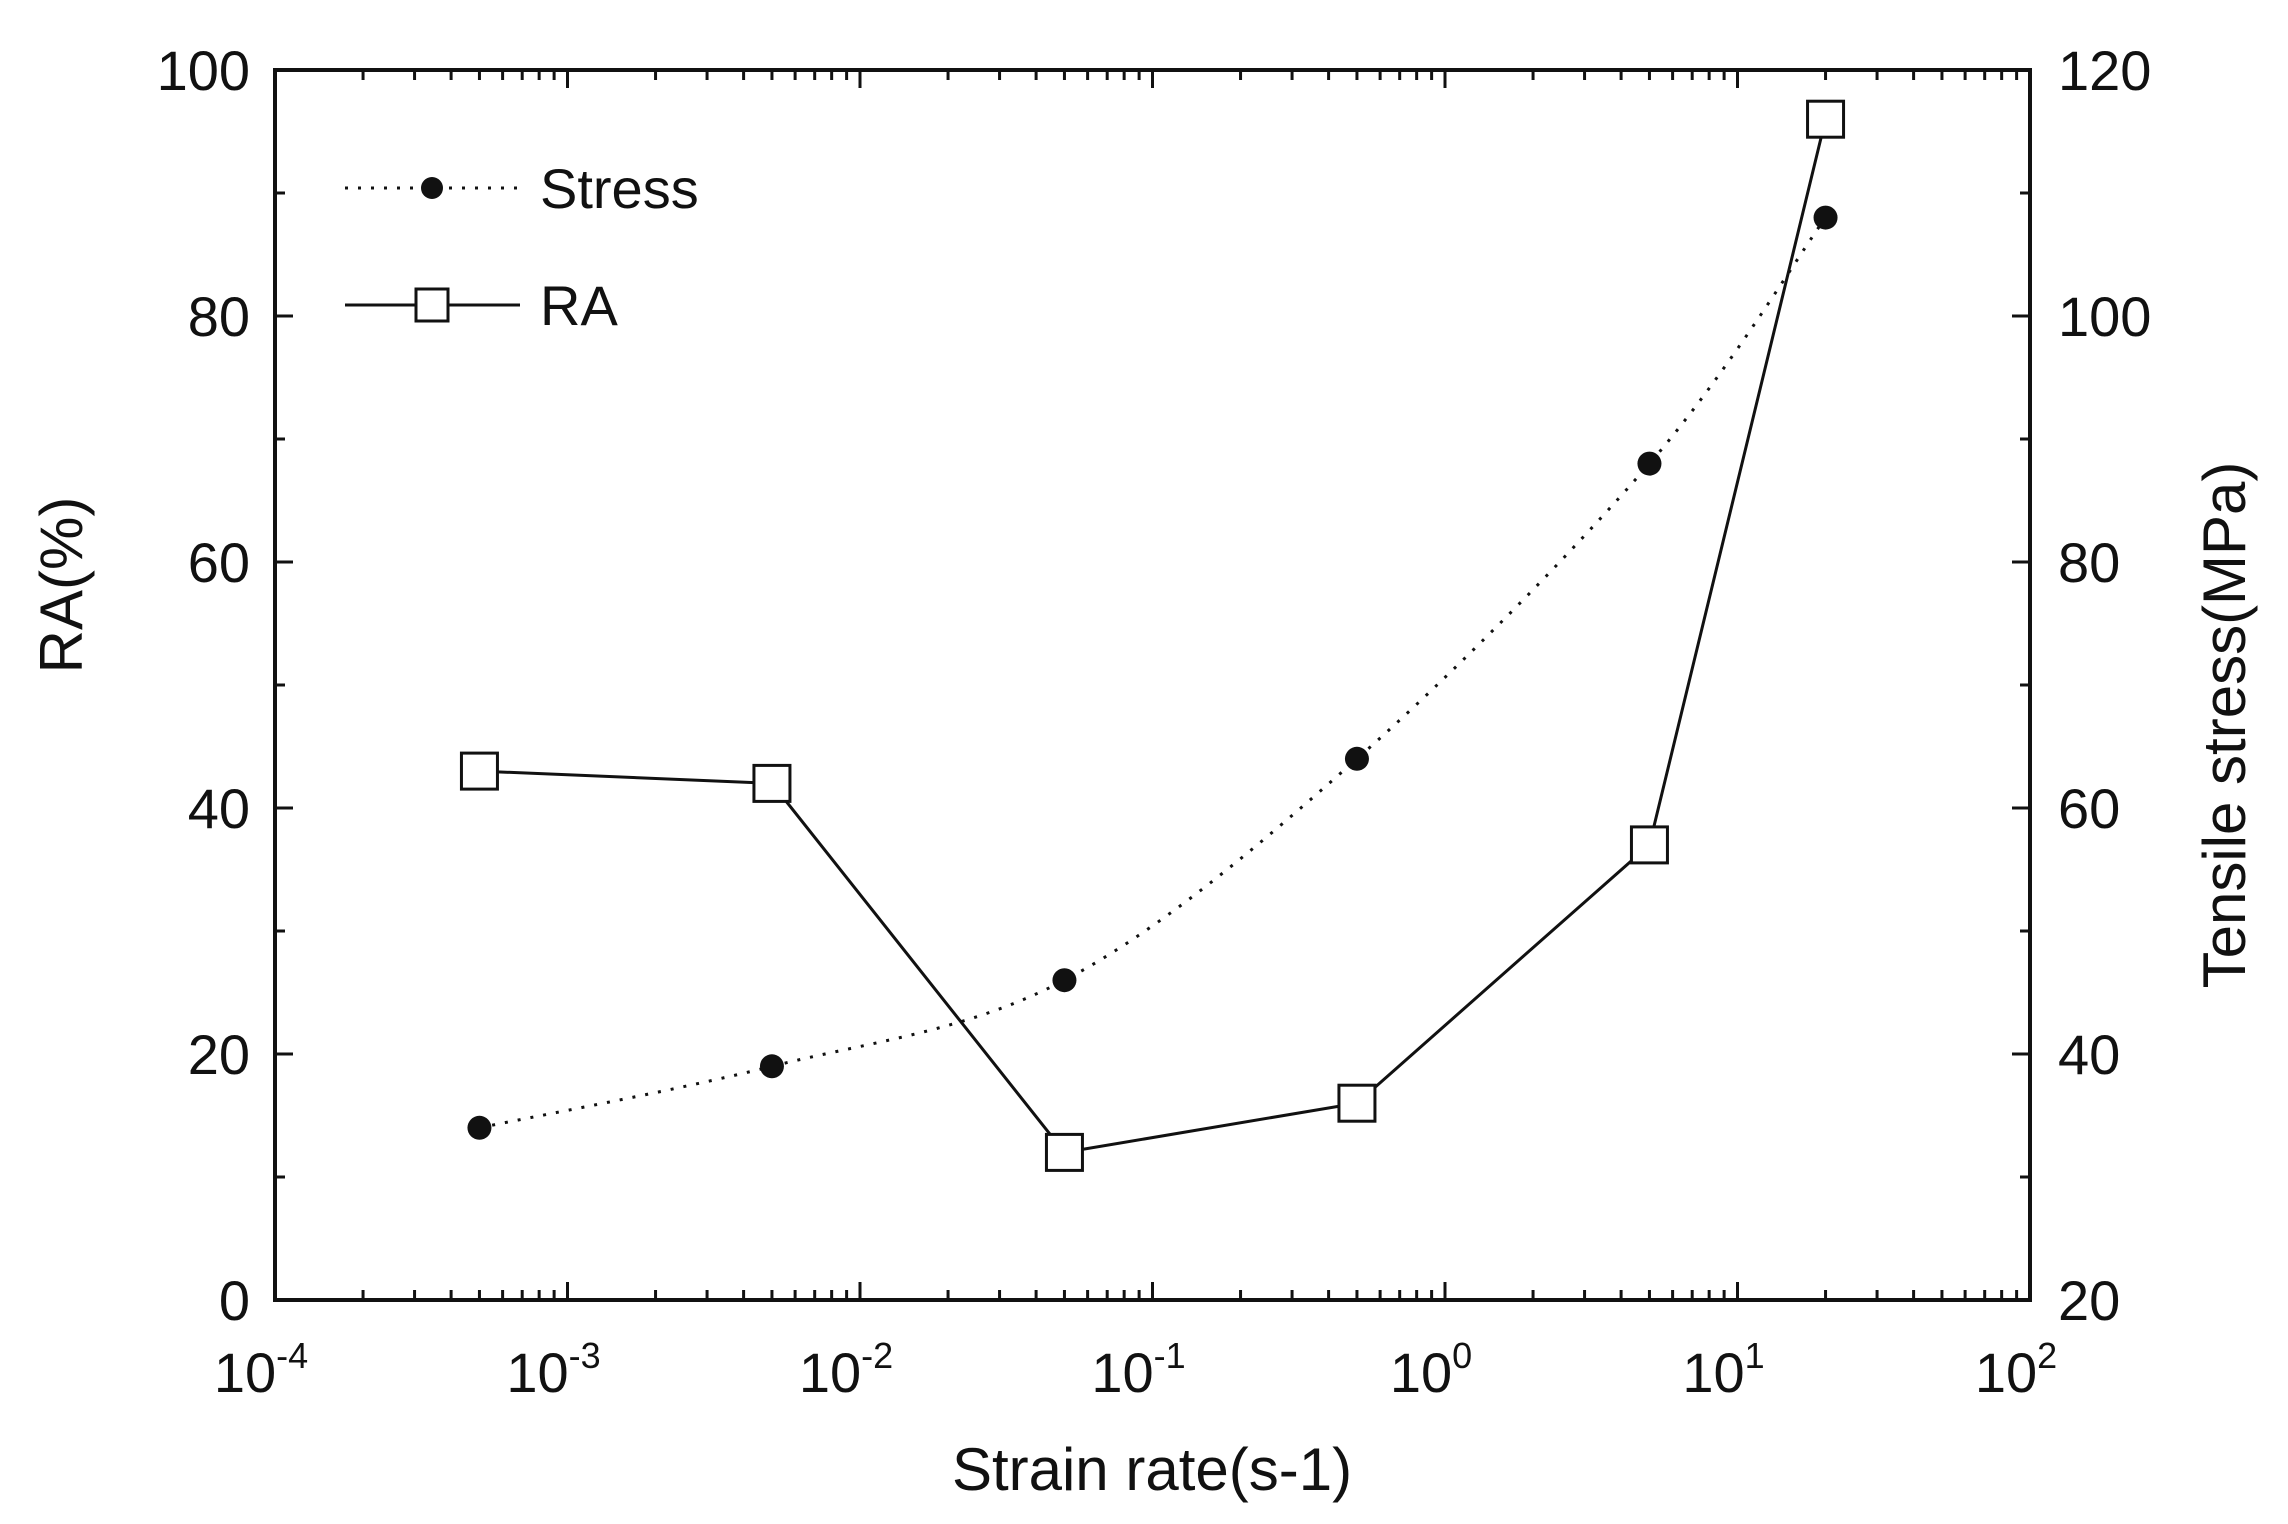 The width and height of the screenshot is (2288, 1524). What do you see at coordinates (619, 188) in the screenshot?
I see `legend-stress-label: Stress` at bounding box center [619, 188].